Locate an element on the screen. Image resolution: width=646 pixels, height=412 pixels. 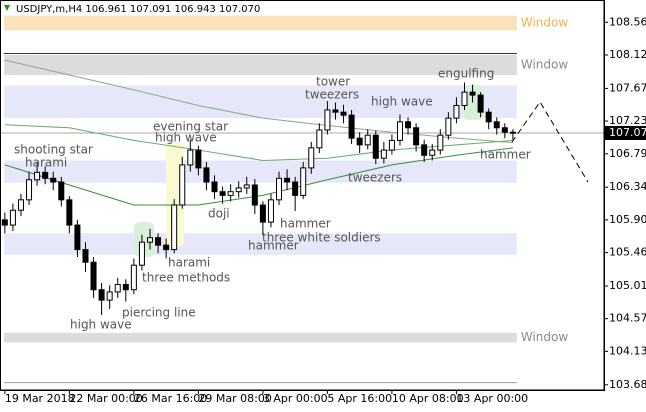
x-tick-label: 19 Mar 2018 is located at coordinates (40, 398).